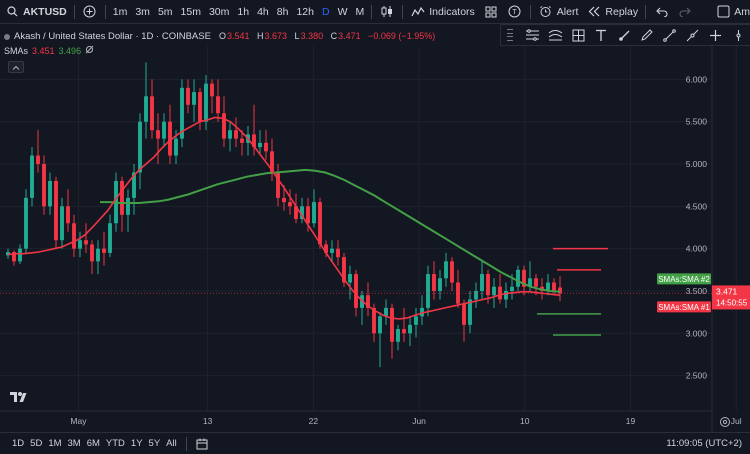 The height and width of the screenshot is (454, 750). I want to click on templates-button: T, so click(515, 12).